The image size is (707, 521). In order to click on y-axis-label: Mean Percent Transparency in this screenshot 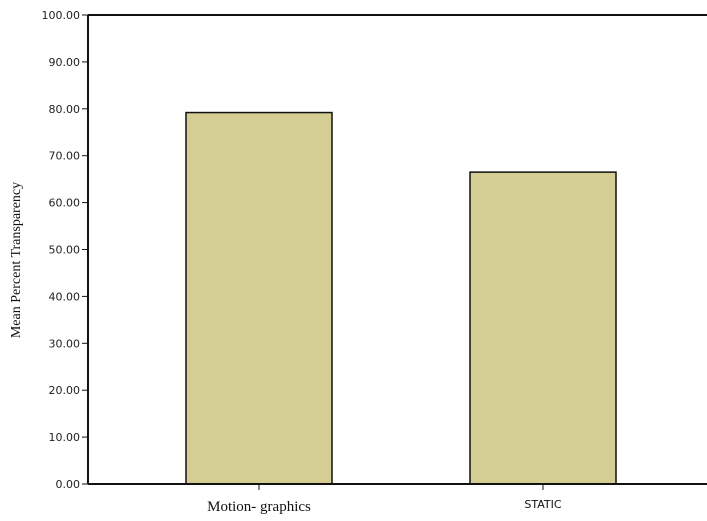, I will do `click(16, 260)`.